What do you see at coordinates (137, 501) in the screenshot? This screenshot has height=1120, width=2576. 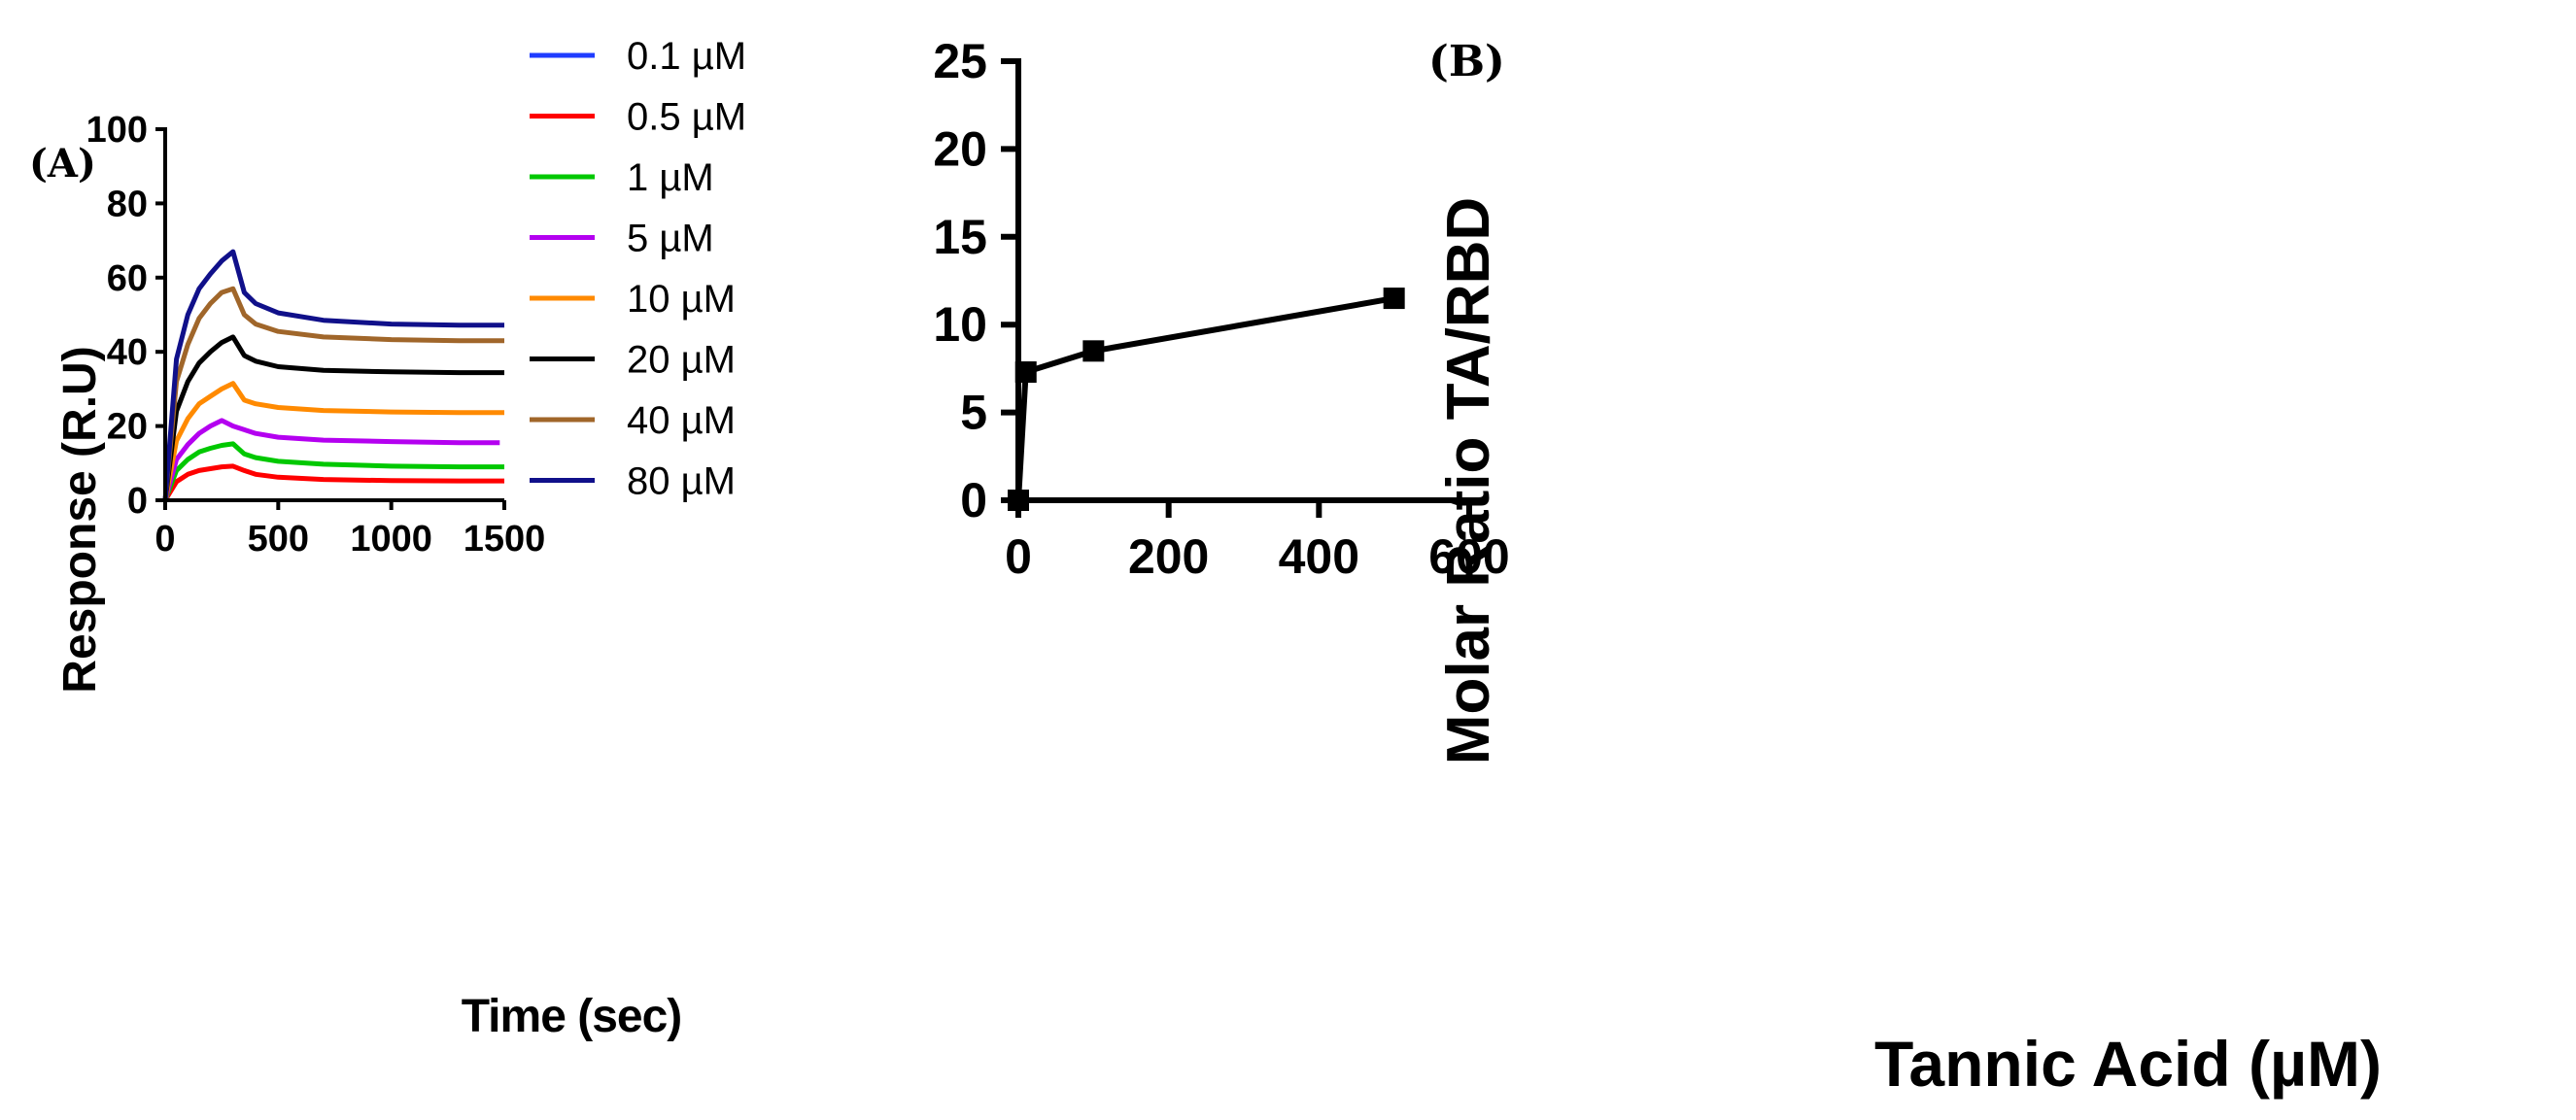 I see `panel-a-y-tick-label: 0` at bounding box center [137, 501].